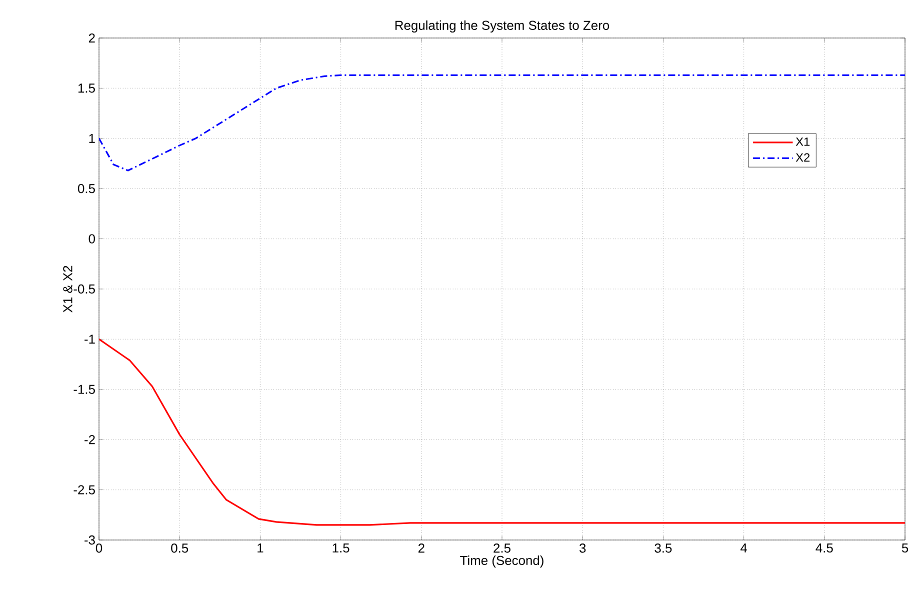 This screenshot has height=598, width=912. What do you see at coordinates (86, 88) in the screenshot?
I see `y-tick-label: 1.5` at bounding box center [86, 88].